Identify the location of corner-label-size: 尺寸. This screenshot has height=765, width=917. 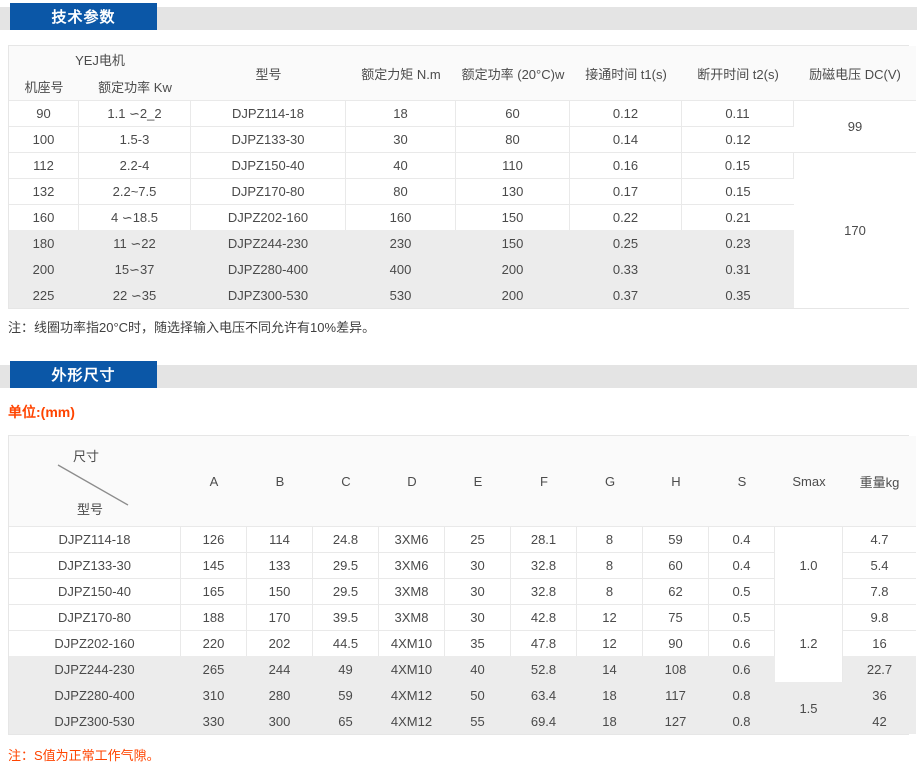
(86, 456).